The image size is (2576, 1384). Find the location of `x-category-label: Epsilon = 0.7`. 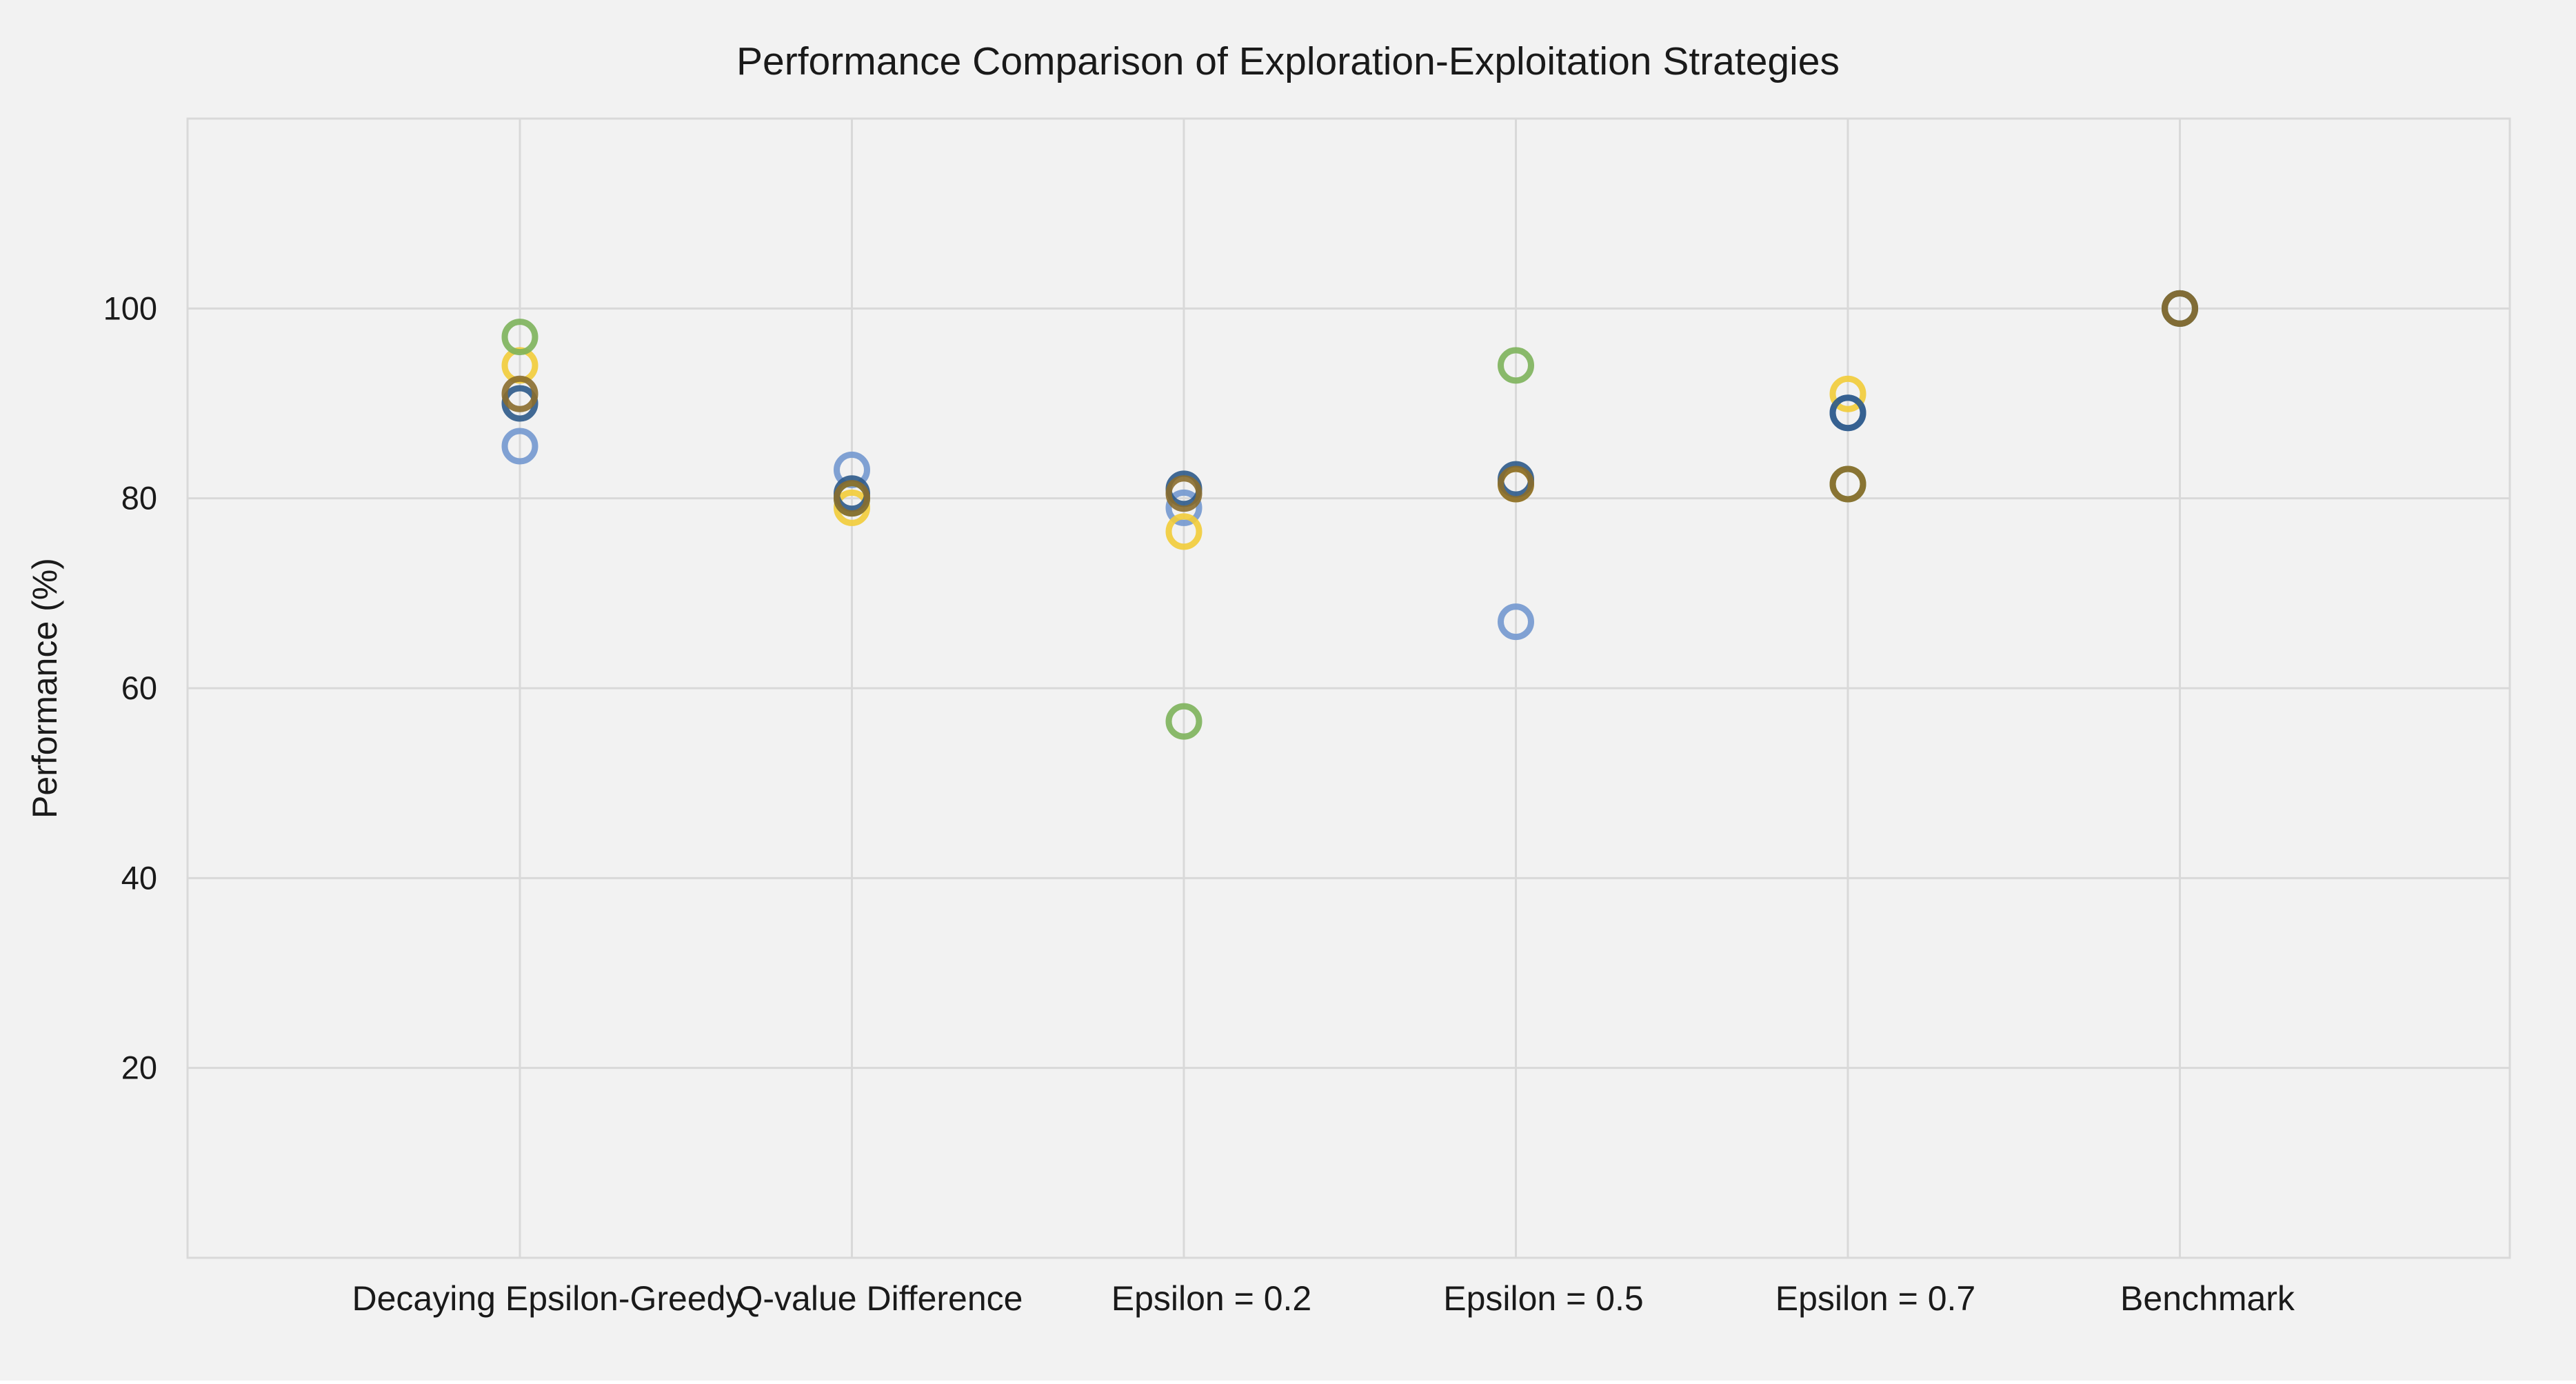

x-category-label: Epsilon = 0.7 is located at coordinates (1875, 1298).